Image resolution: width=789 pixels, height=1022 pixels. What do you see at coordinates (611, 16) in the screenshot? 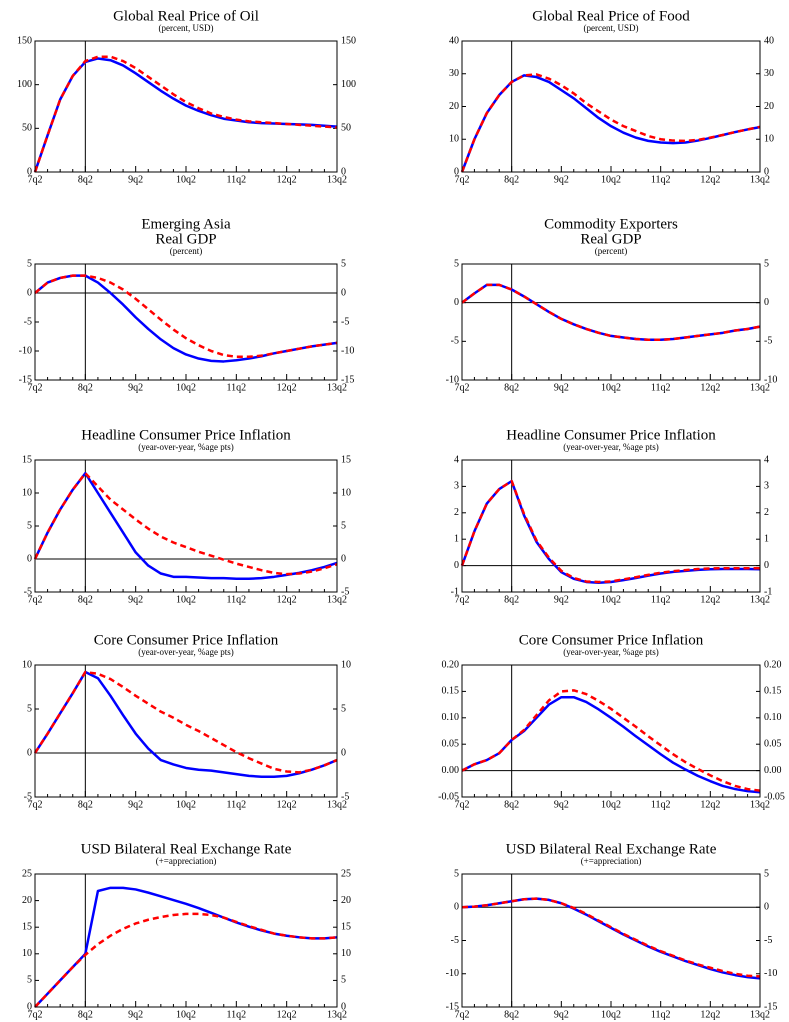
I see `chart-title: Global Real Price of Food` at bounding box center [611, 16].